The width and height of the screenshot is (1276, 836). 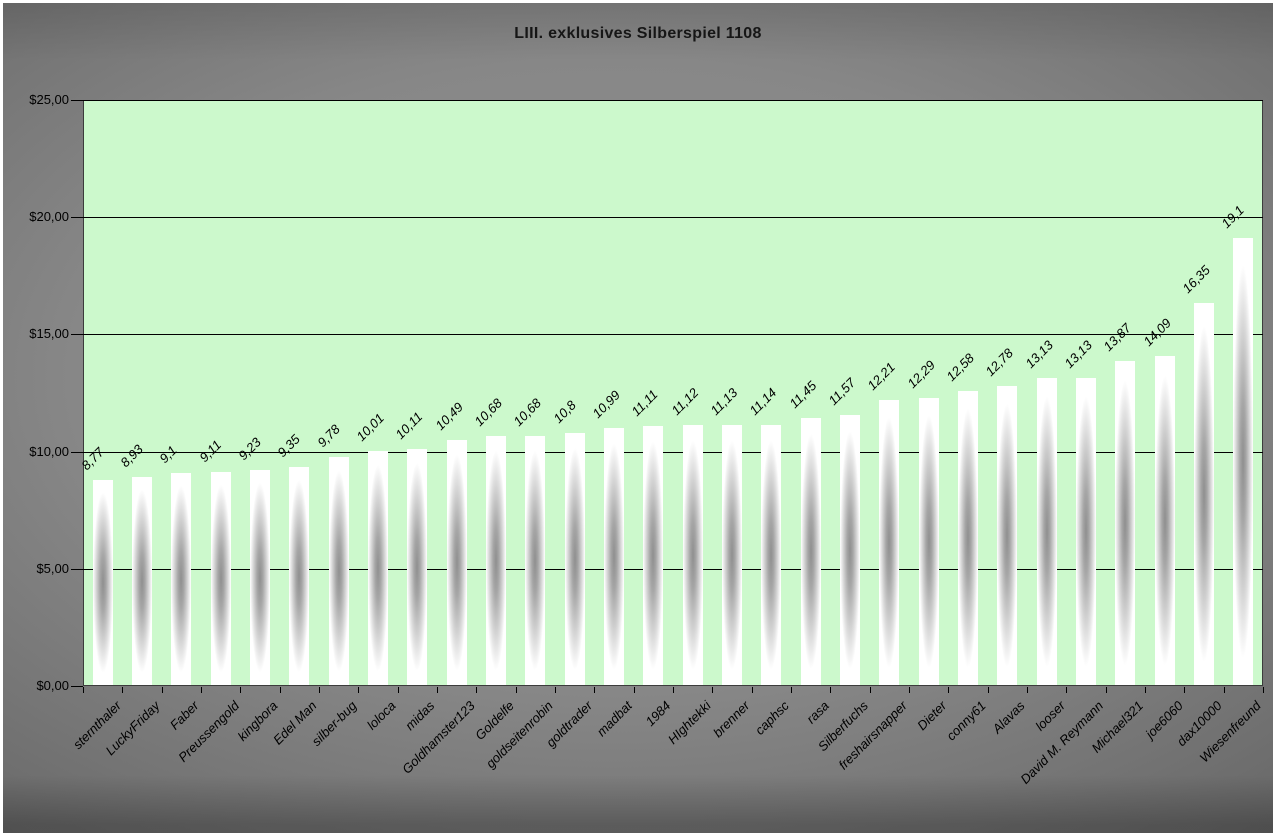 I want to click on category-label: midas, so click(x=420, y=716).